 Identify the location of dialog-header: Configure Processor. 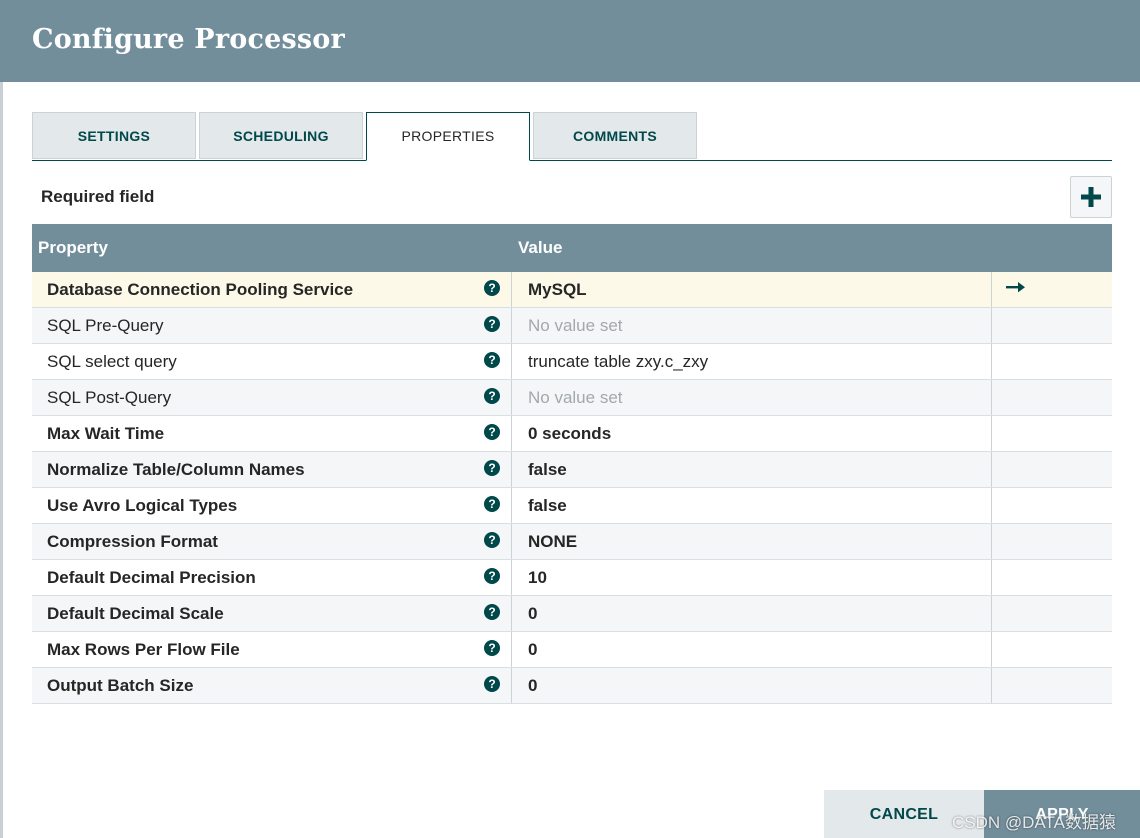
(570, 41).